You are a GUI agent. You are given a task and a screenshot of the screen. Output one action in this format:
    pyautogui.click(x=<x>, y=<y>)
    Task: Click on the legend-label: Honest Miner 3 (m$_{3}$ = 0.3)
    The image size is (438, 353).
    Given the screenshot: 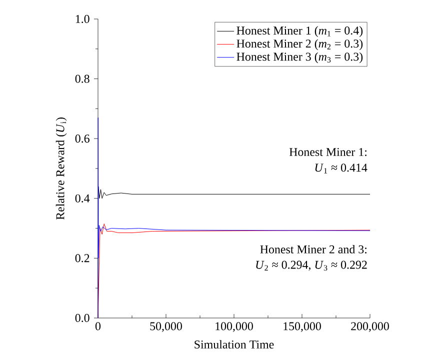 What is the action you would take?
    pyautogui.click(x=299, y=58)
    